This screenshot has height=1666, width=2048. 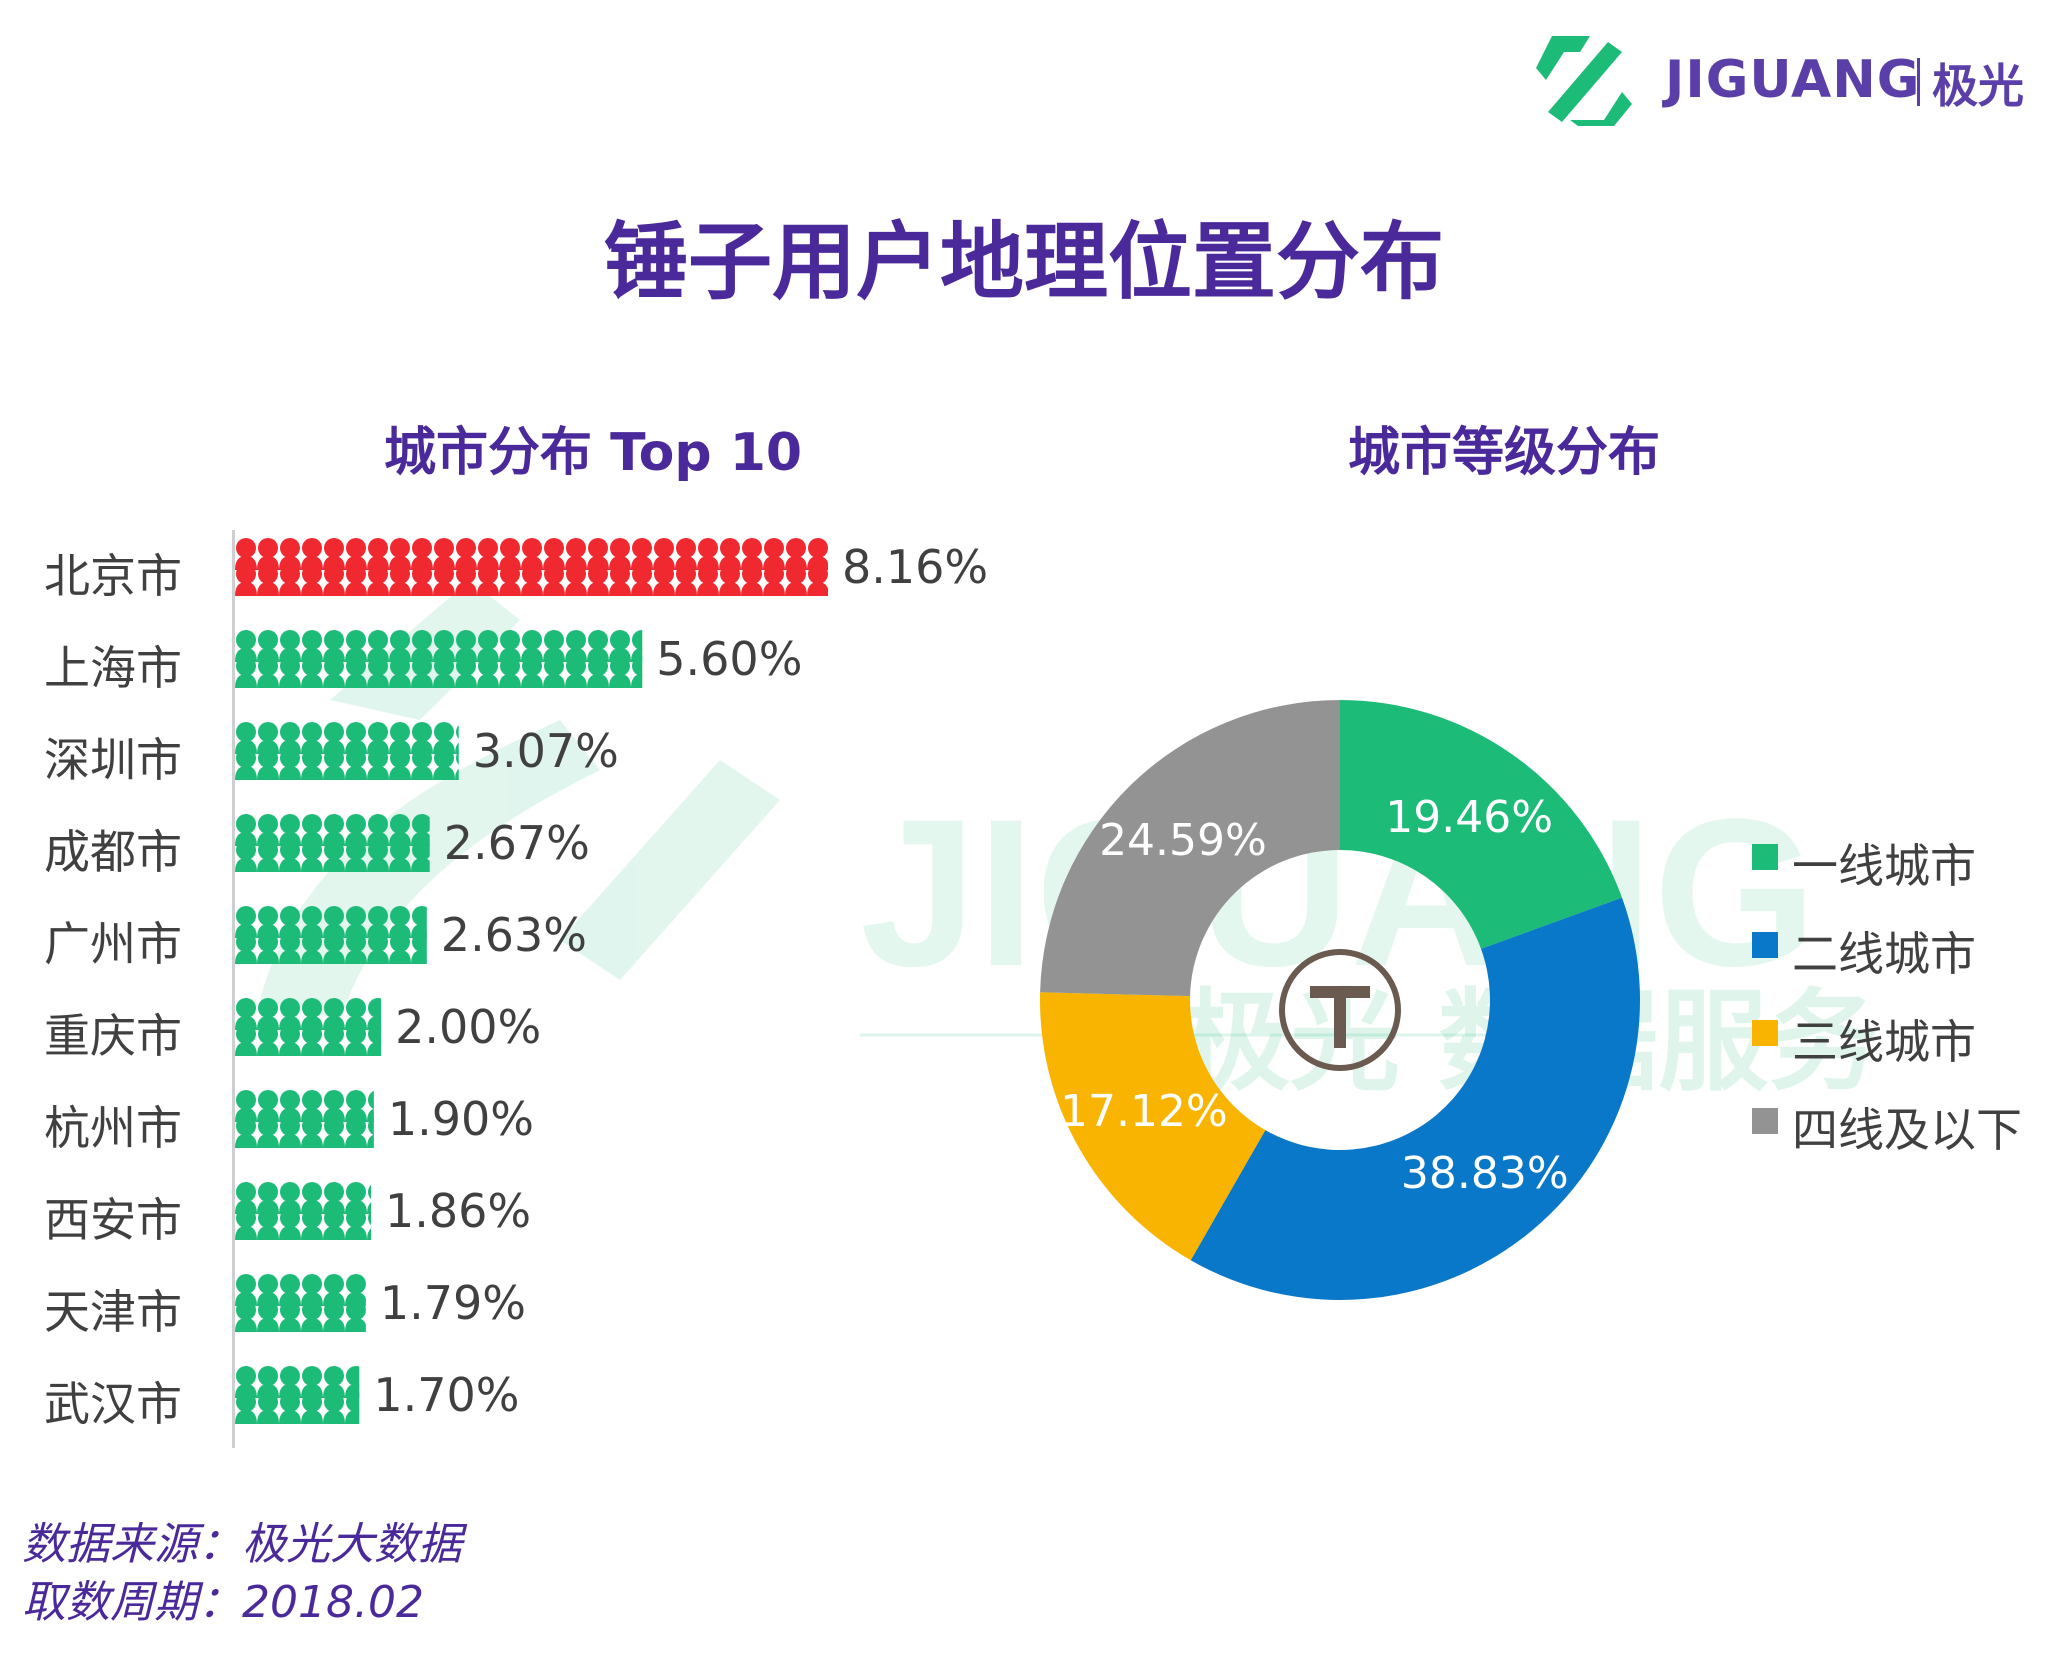 I want to click on legend-label: 二线城市, so click(x=1884, y=954).